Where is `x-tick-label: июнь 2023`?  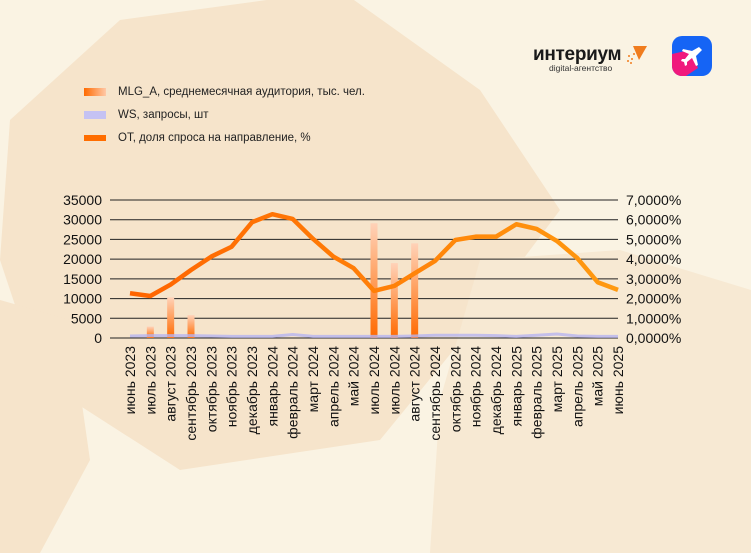 x-tick-label: июнь 2023 is located at coordinates (130, 380).